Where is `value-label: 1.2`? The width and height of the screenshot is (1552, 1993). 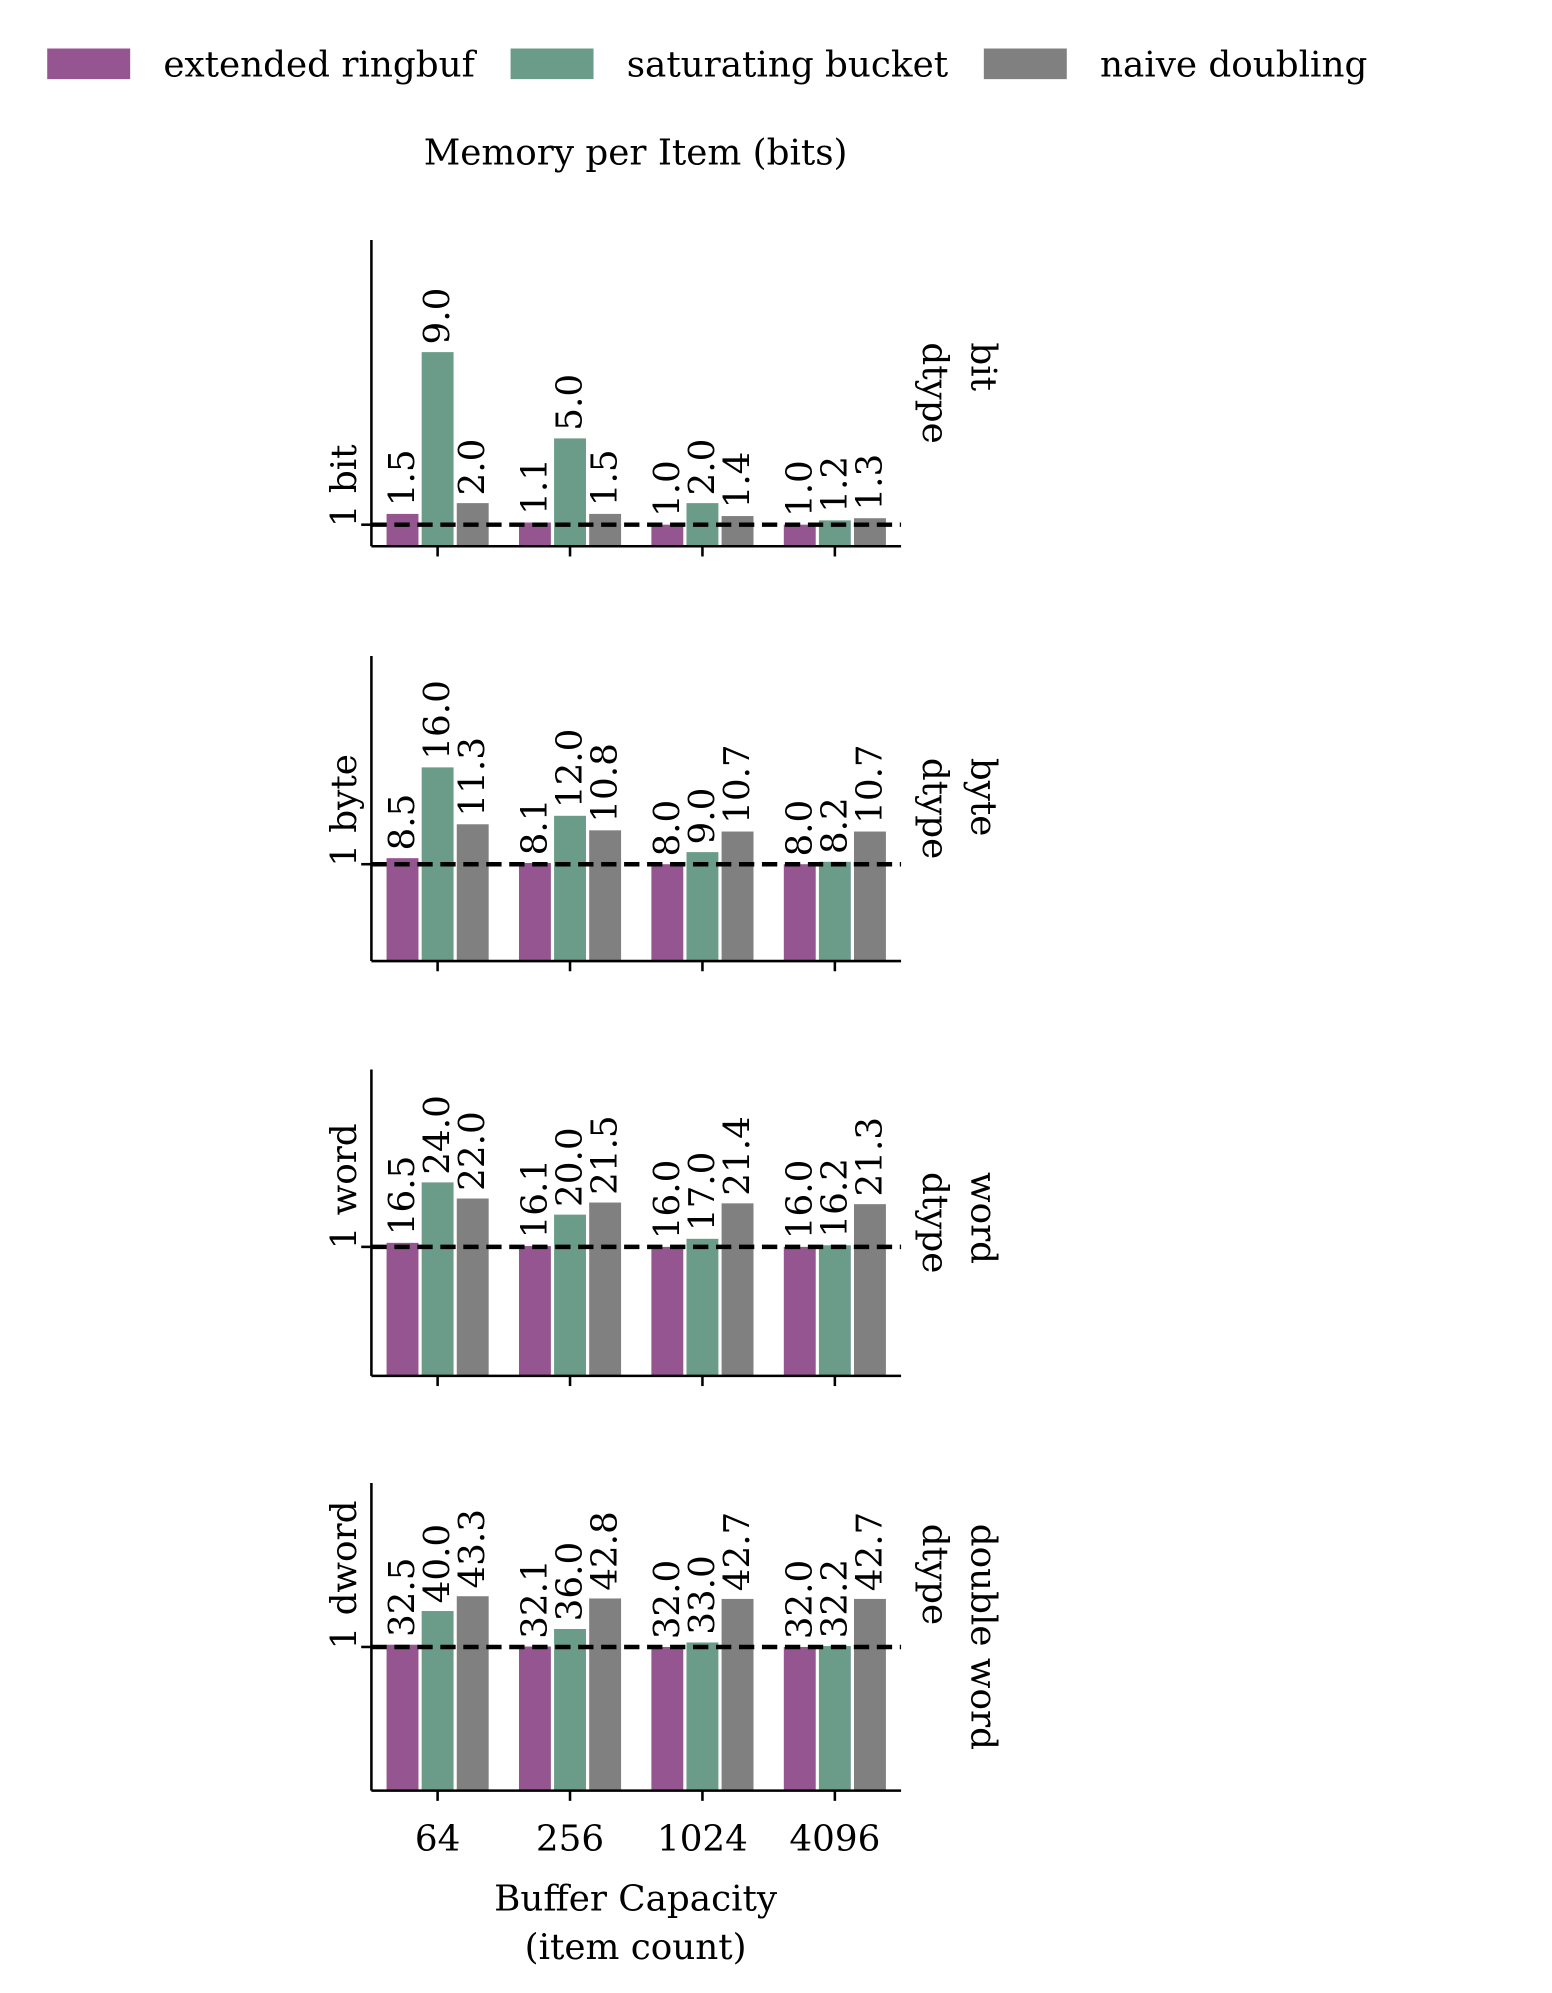
value-label: 1.2 is located at coordinates (834, 484).